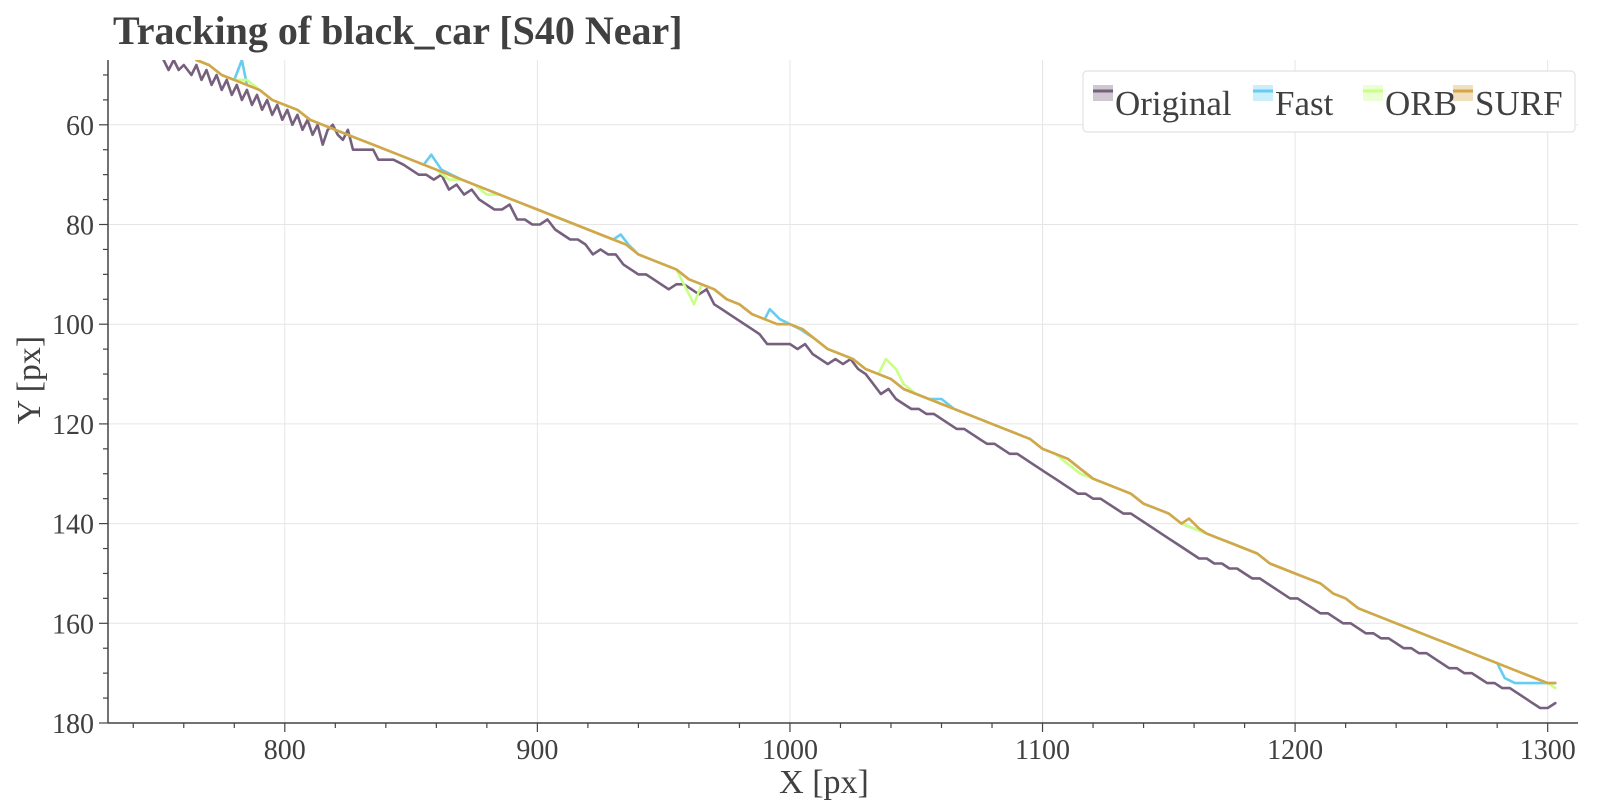 The width and height of the screenshot is (1600, 800). What do you see at coordinates (73, 325) in the screenshot?
I see `y-tick-label-2: 100` at bounding box center [73, 325].